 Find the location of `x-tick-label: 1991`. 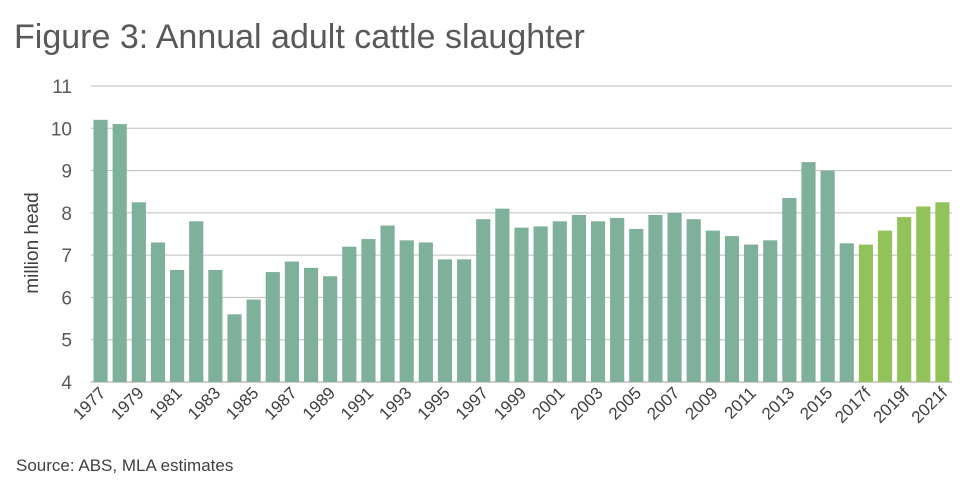

x-tick-label: 1991 is located at coordinates (357, 403).